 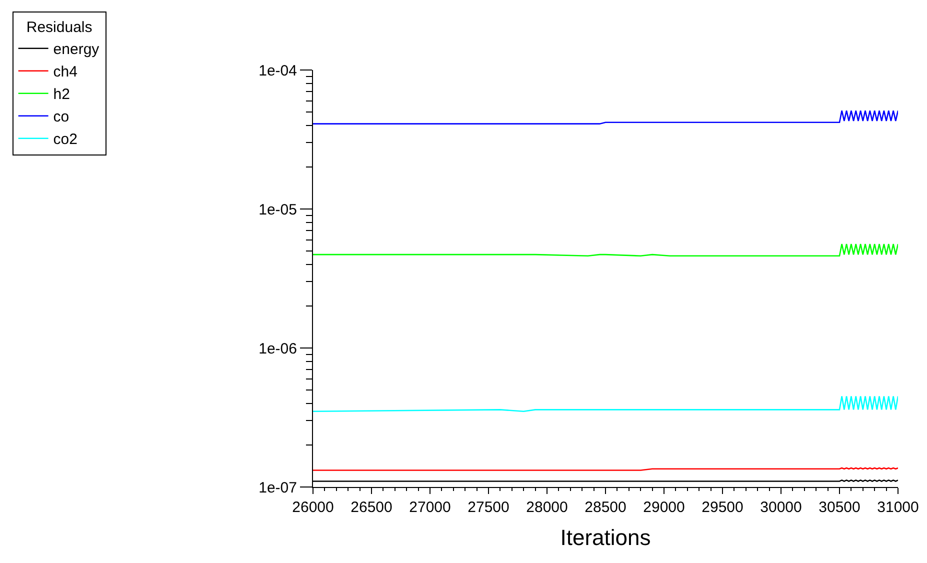 What do you see at coordinates (371, 507) in the screenshot?
I see `x-tick-label: 26500` at bounding box center [371, 507].